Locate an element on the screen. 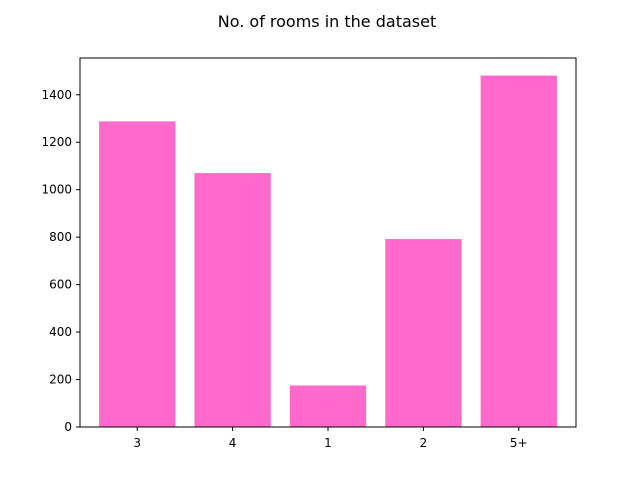 This screenshot has height=480, width=640. chart-title: No. of rooms in the dataset is located at coordinates (327, 21).